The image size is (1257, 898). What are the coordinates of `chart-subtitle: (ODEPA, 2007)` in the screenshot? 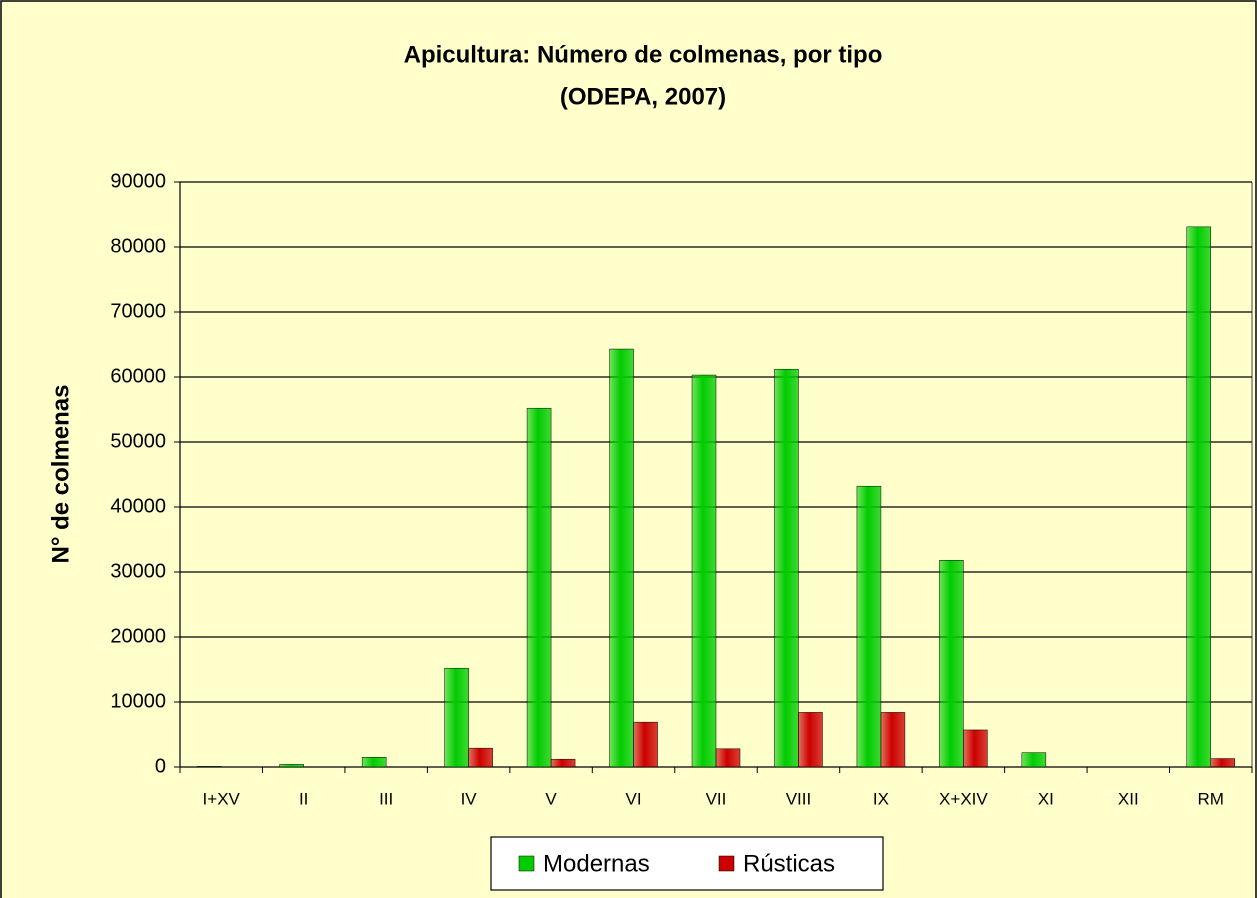 It's located at (643, 96).